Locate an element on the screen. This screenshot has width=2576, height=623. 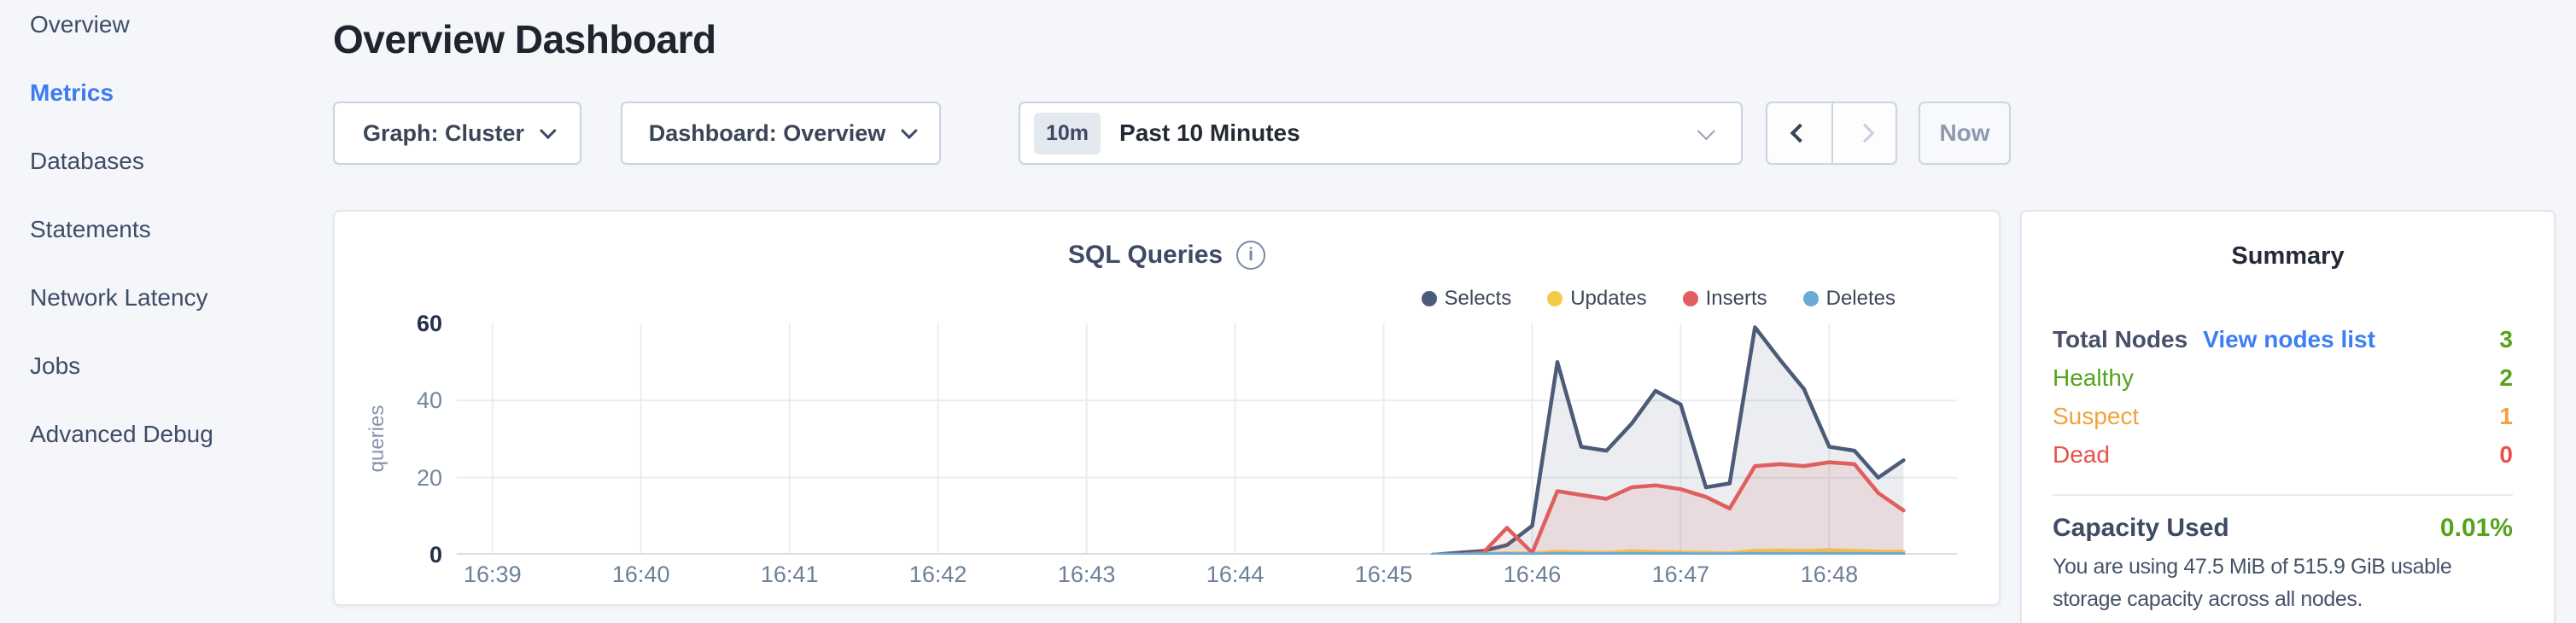
x-tick-label: 16:48 is located at coordinates (1829, 574).